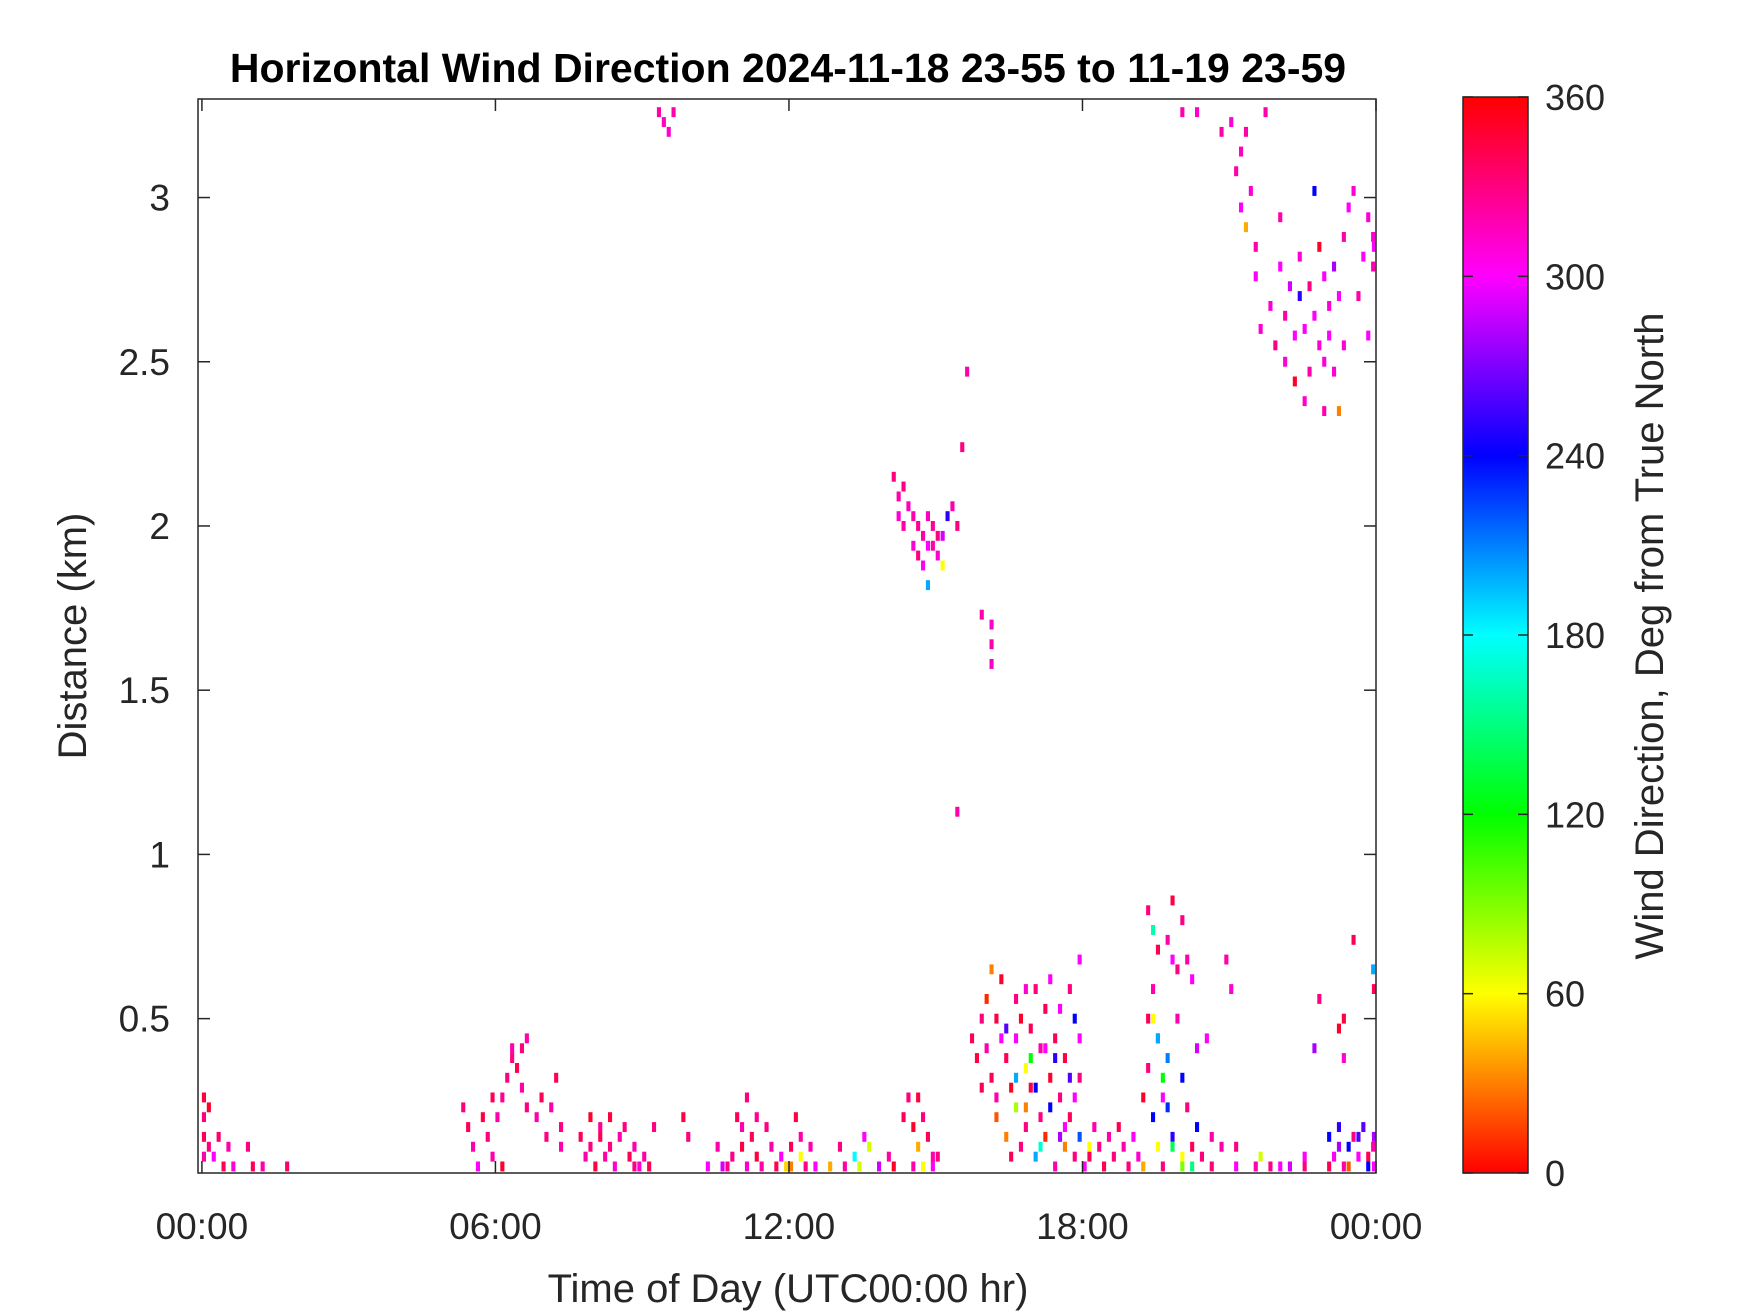 The height and width of the screenshot is (1313, 1750). Describe the element at coordinates (159, 198) in the screenshot. I see `y-tick-label: 3` at that location.